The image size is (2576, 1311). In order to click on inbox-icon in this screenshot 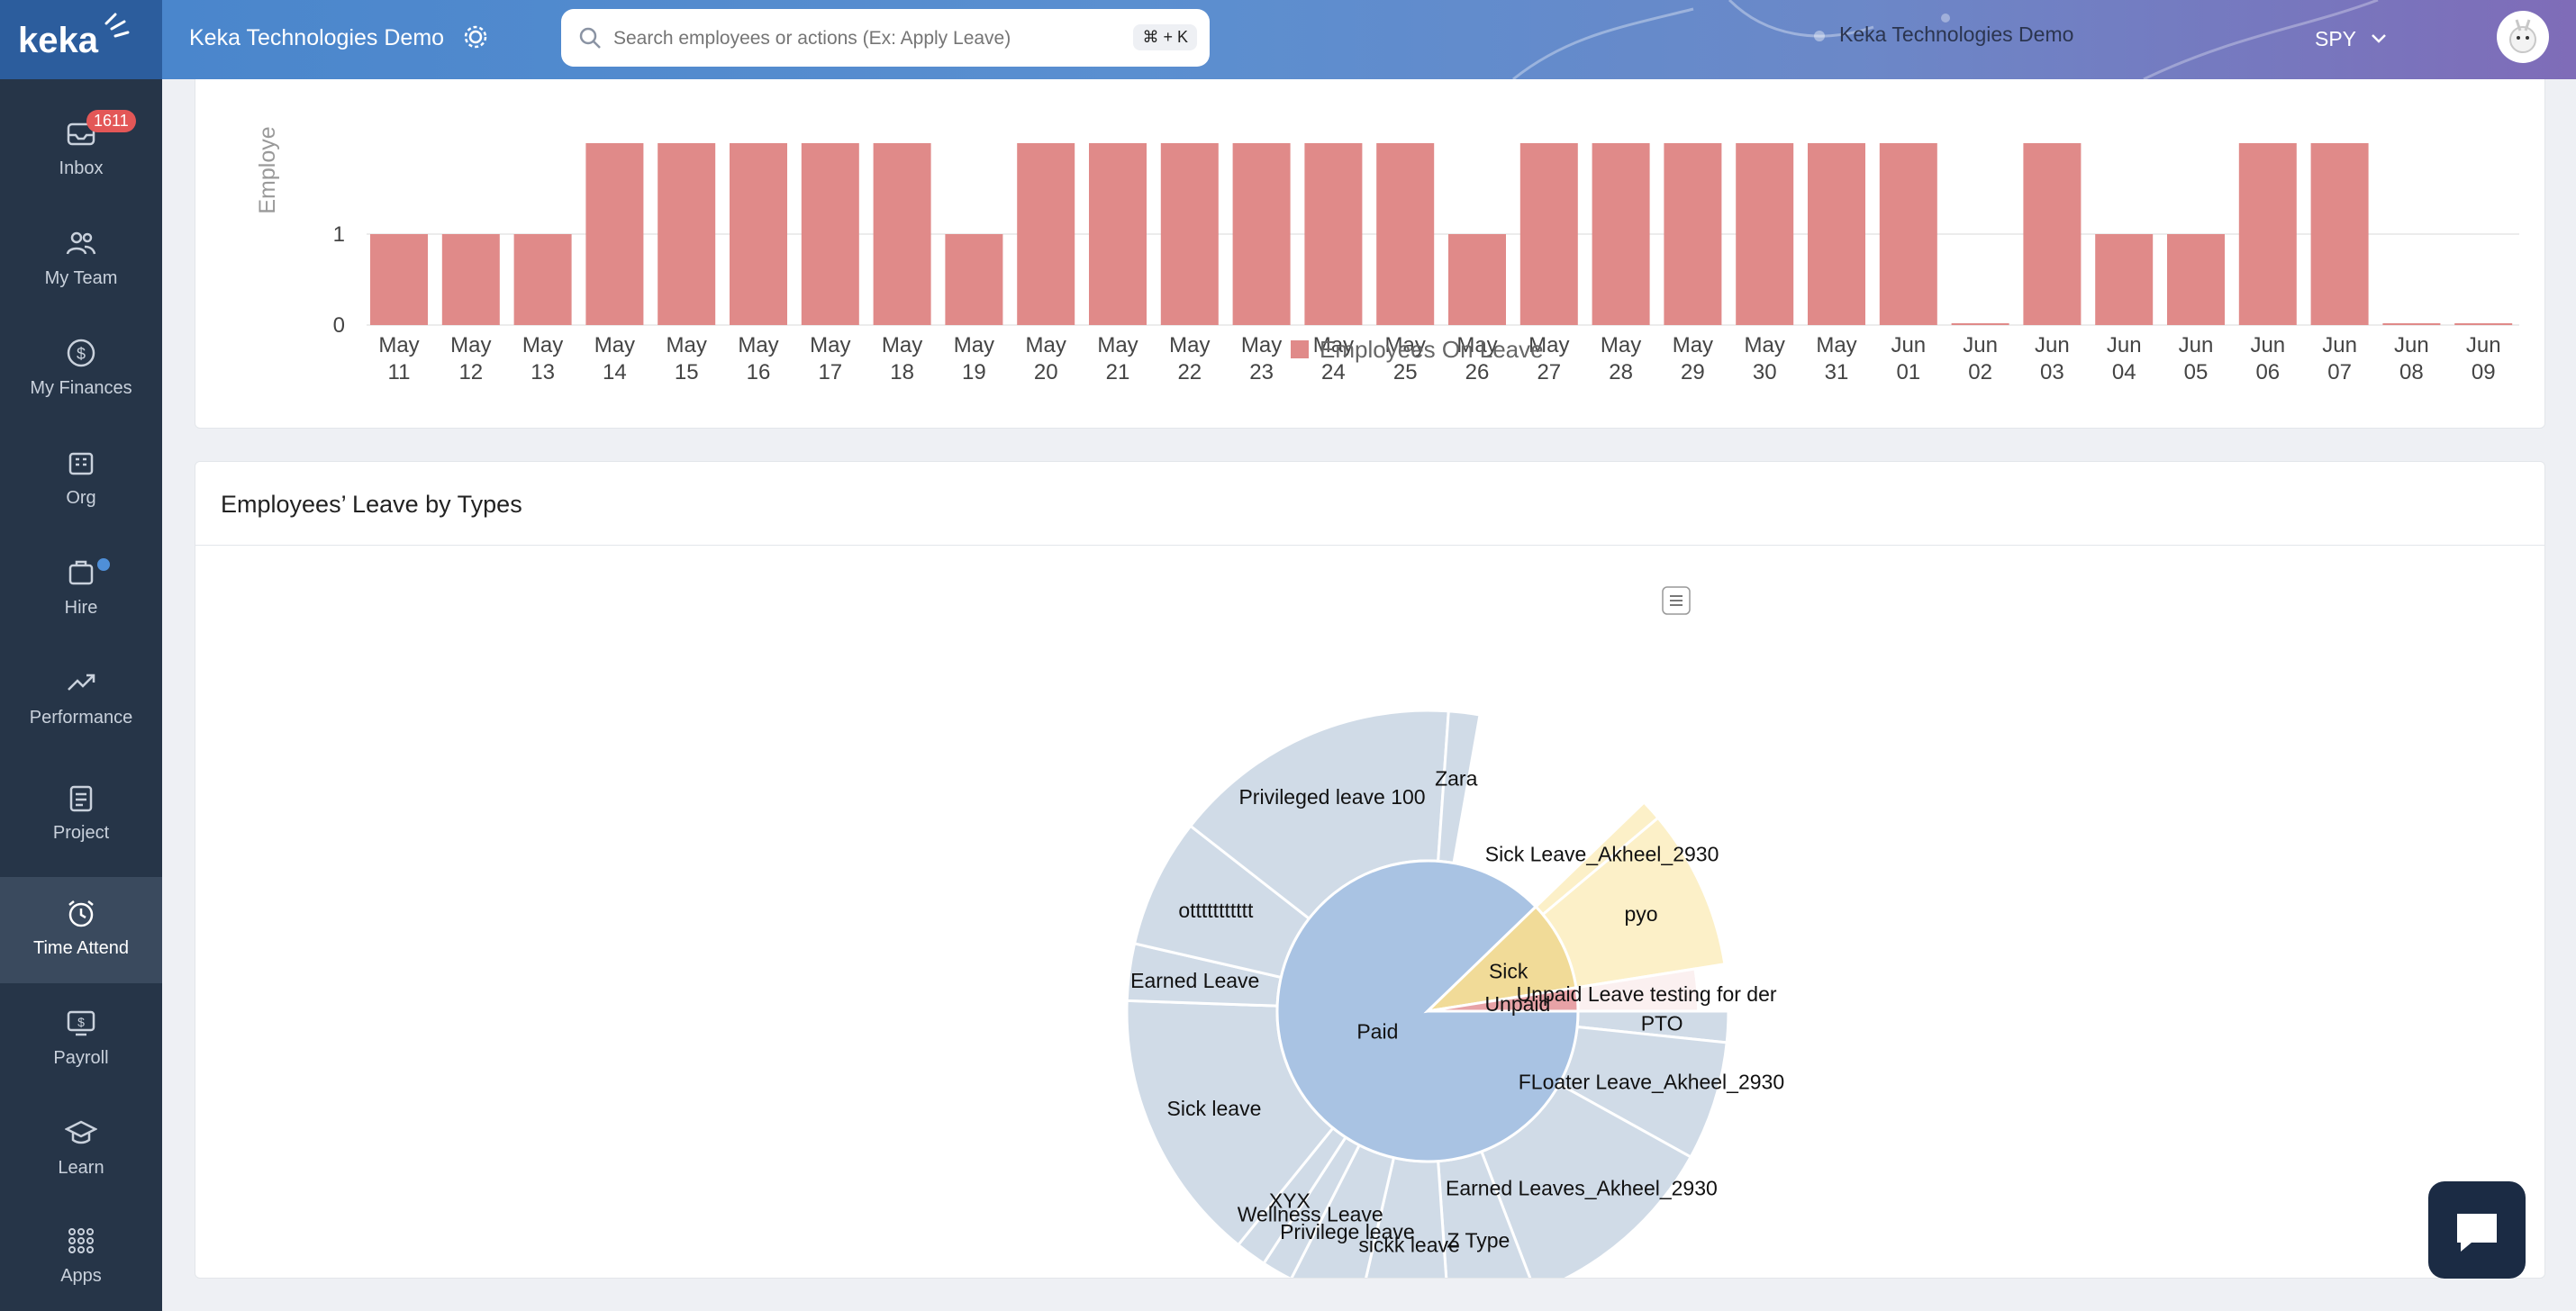, I will do `click(81, 134)`.